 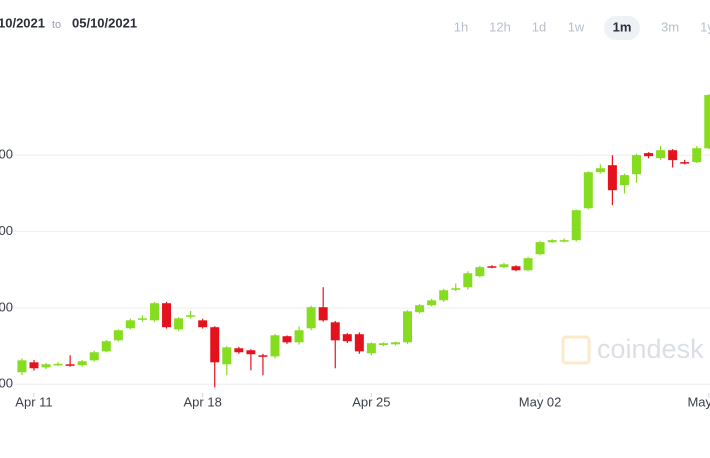 I want to click on timeframe-button: 1y, so click(x=705, y=26).